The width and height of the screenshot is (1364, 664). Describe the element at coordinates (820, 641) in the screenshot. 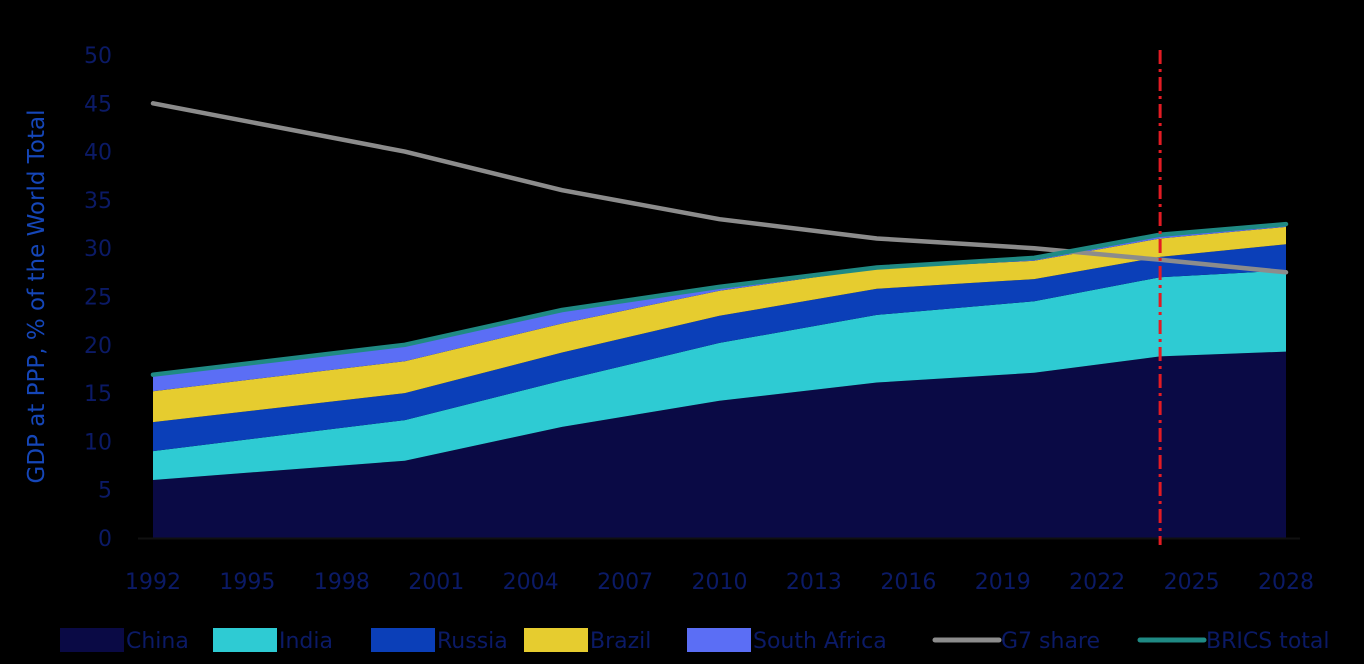

I see `legend-label-south-africa: South Africa` at that location.